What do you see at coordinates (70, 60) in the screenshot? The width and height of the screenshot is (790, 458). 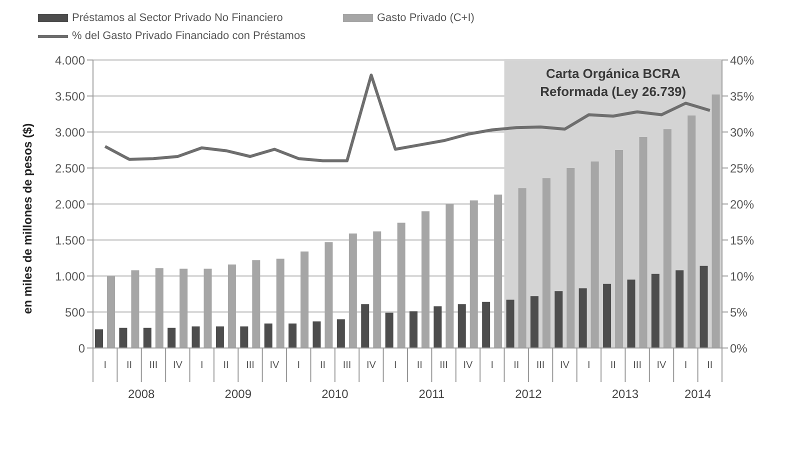 I see `y-tick-label: 4.000` at bounding box center [70, 60].